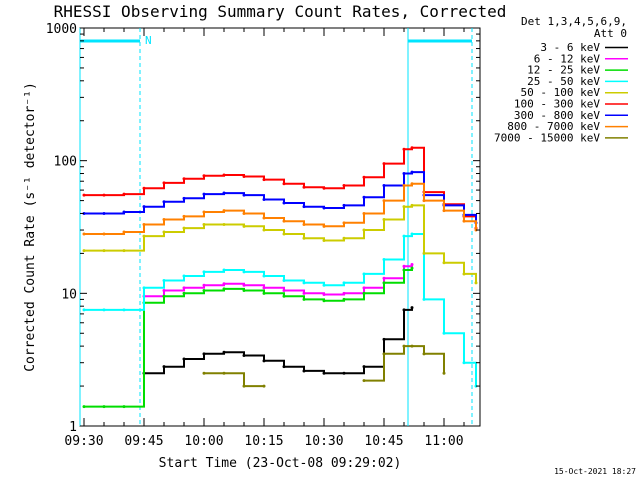  What do you see at coordinates (203, 441) in the screenshot?
I see `x-tick-label: 10:00` at bounding box center [203, 441].